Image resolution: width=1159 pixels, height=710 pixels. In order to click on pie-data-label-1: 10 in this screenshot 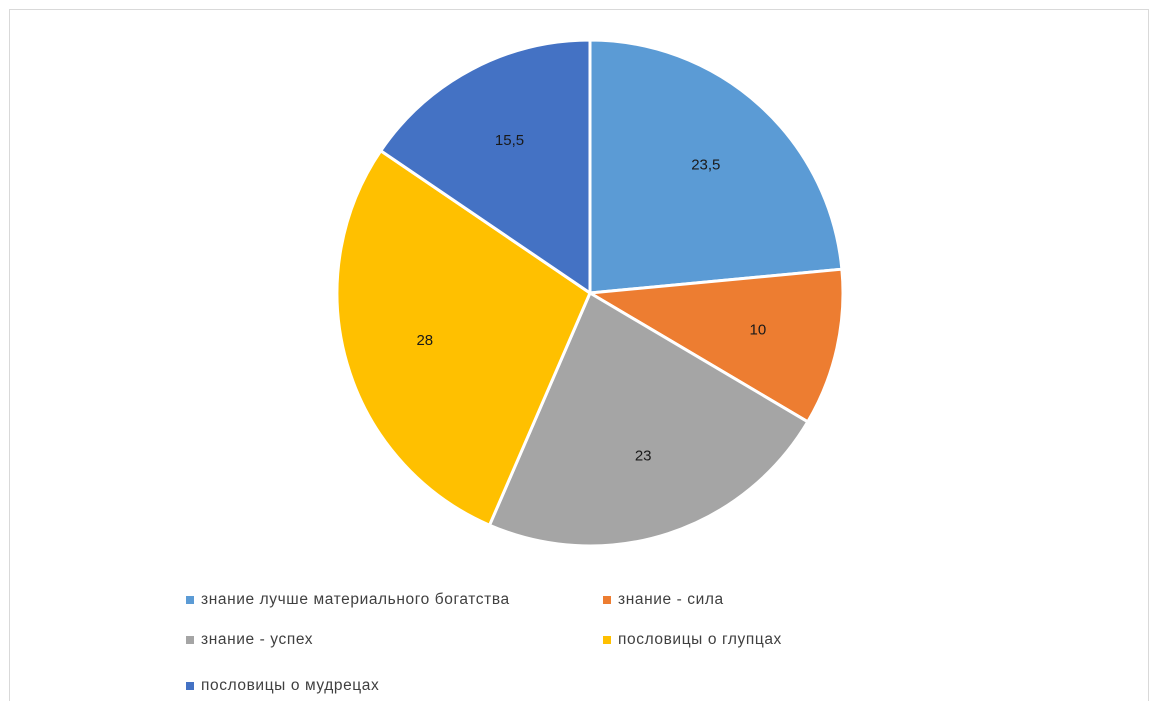, I will do `click(758, 329)`.